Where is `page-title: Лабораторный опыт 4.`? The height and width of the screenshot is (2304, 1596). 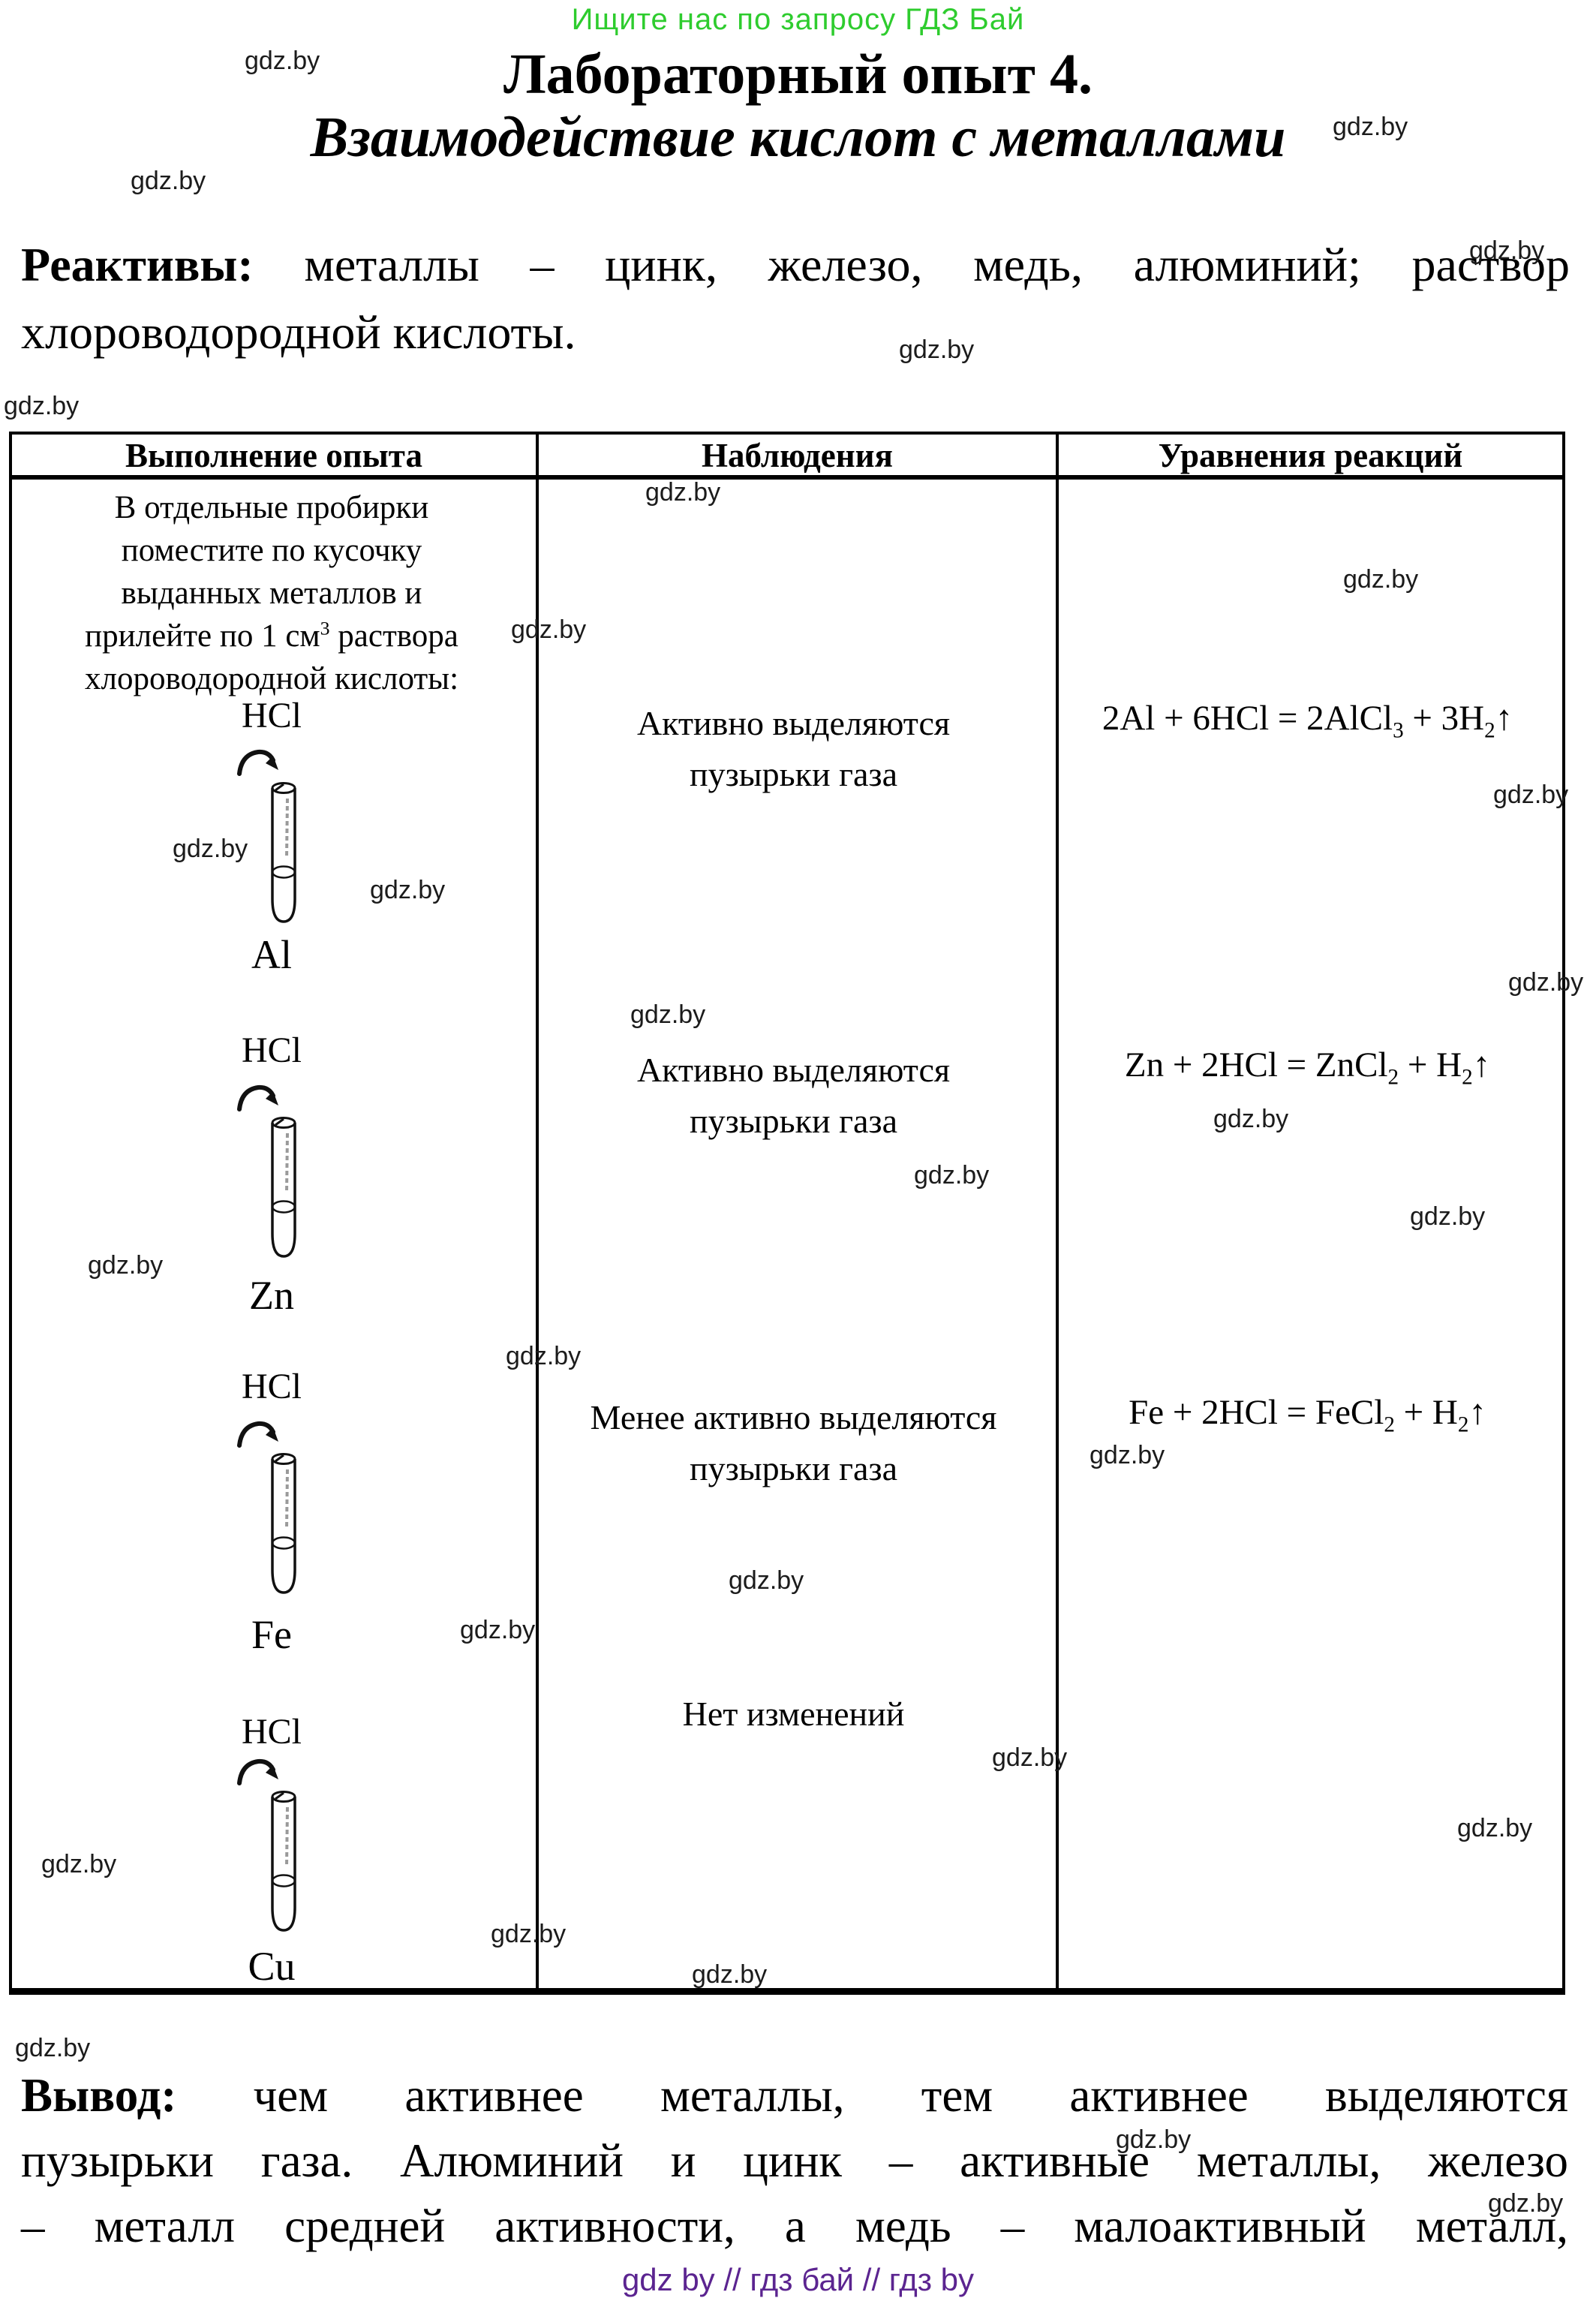
page-title: Лабораторный опыт 4. is located at coordinates (798, 74).